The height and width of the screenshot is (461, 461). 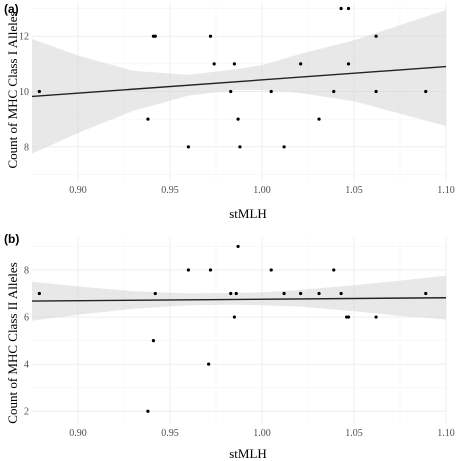 I want to click on panel-a-x-tick-label: 1.10, so click(x=446, y=190).